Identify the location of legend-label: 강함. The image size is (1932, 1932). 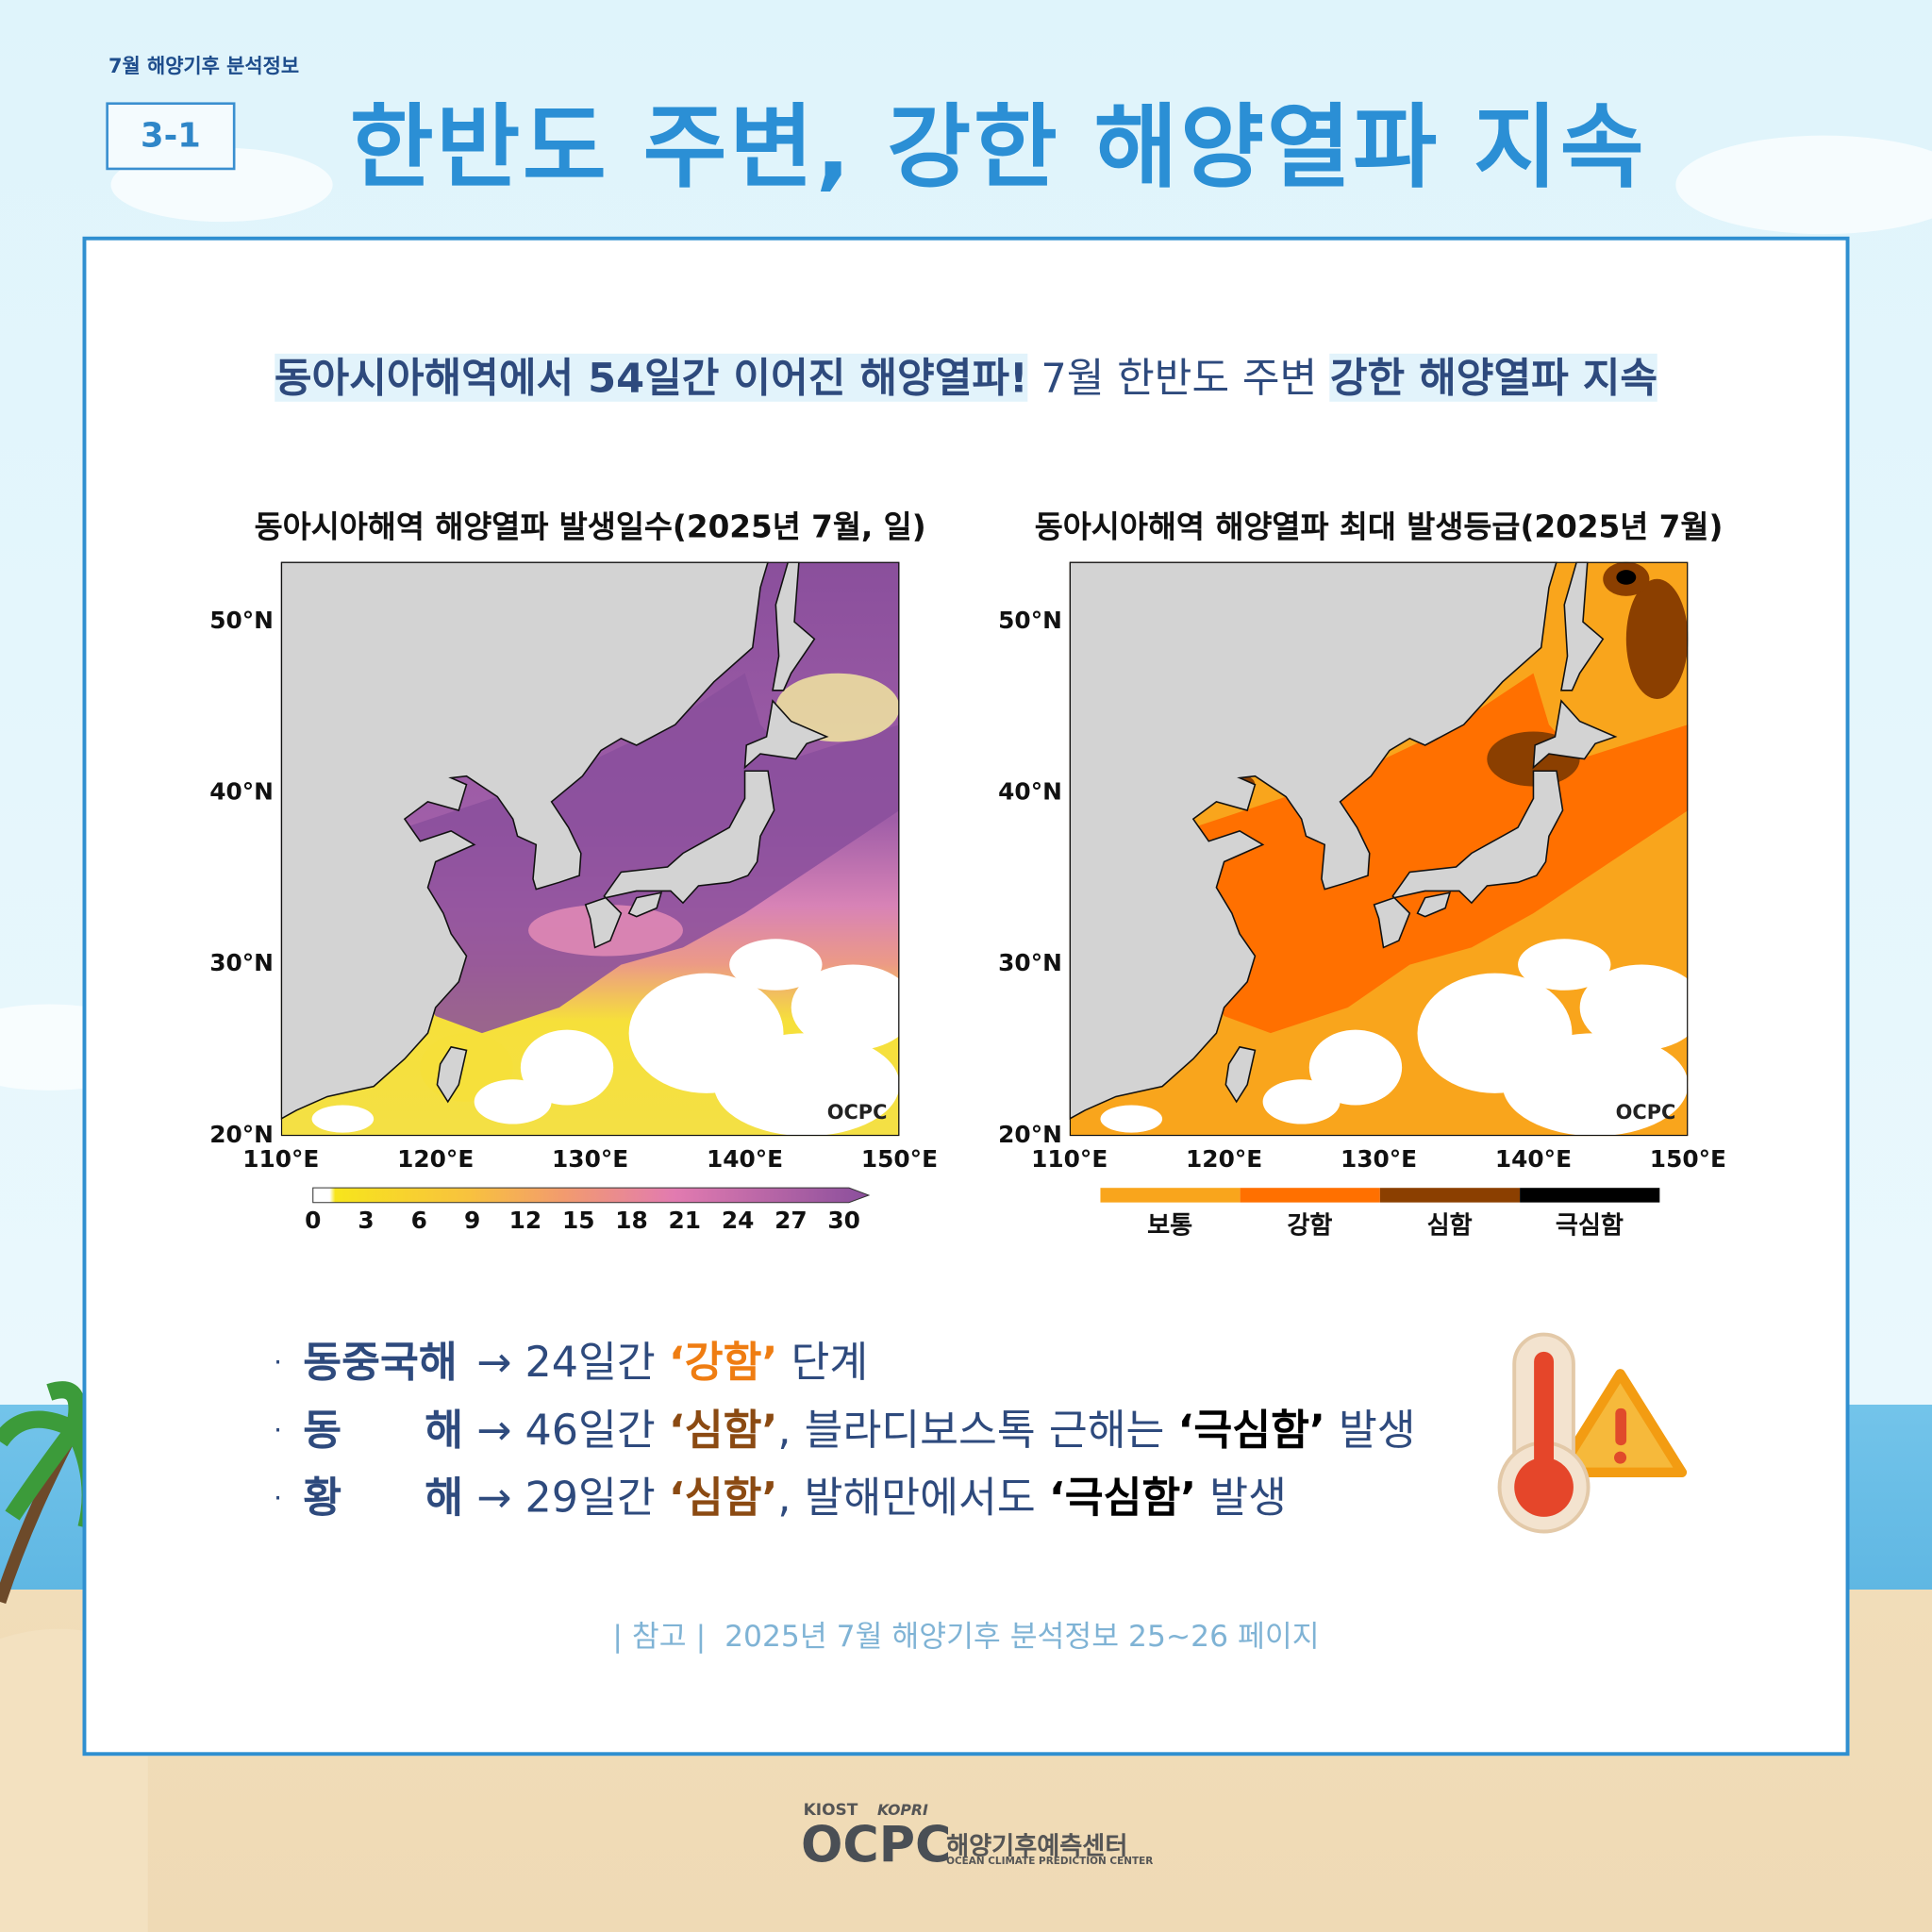
(1310, 1224).